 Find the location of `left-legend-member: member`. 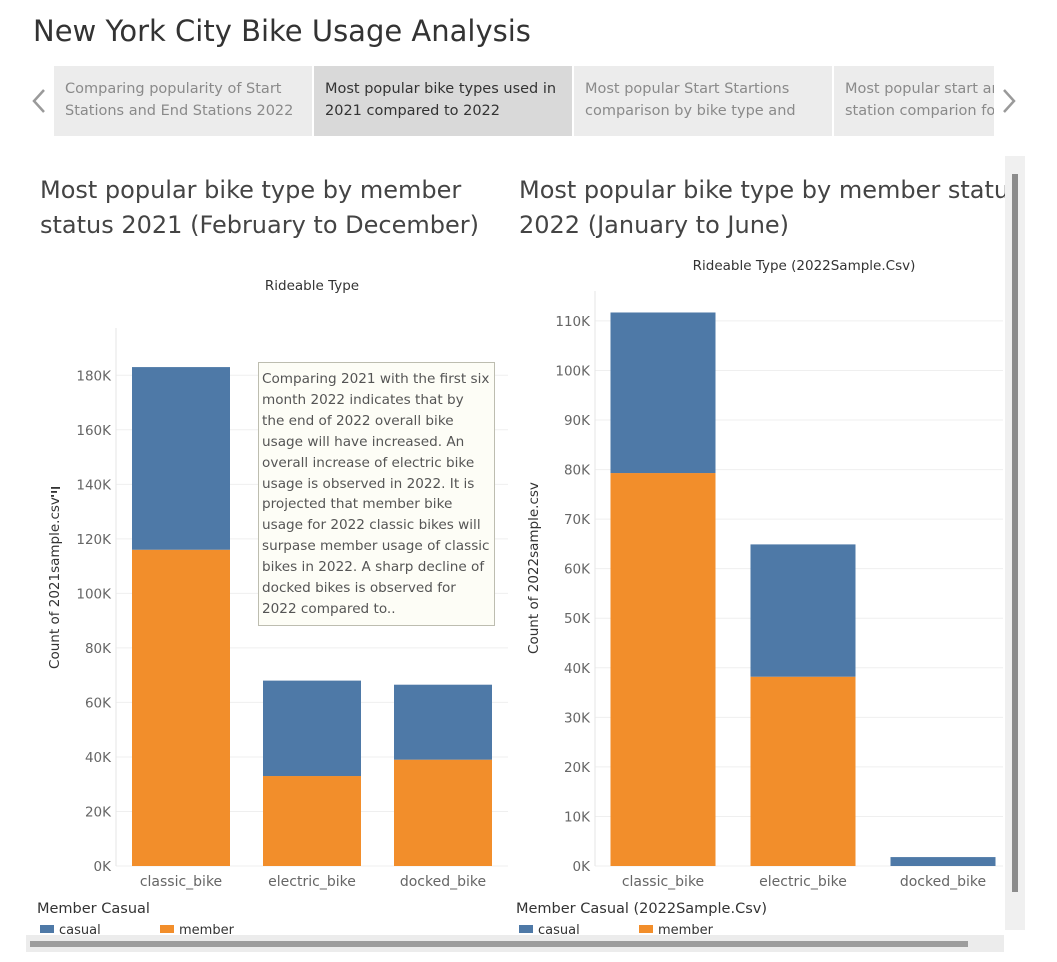

left-legend-member: member is located at coordinates (197, 928).